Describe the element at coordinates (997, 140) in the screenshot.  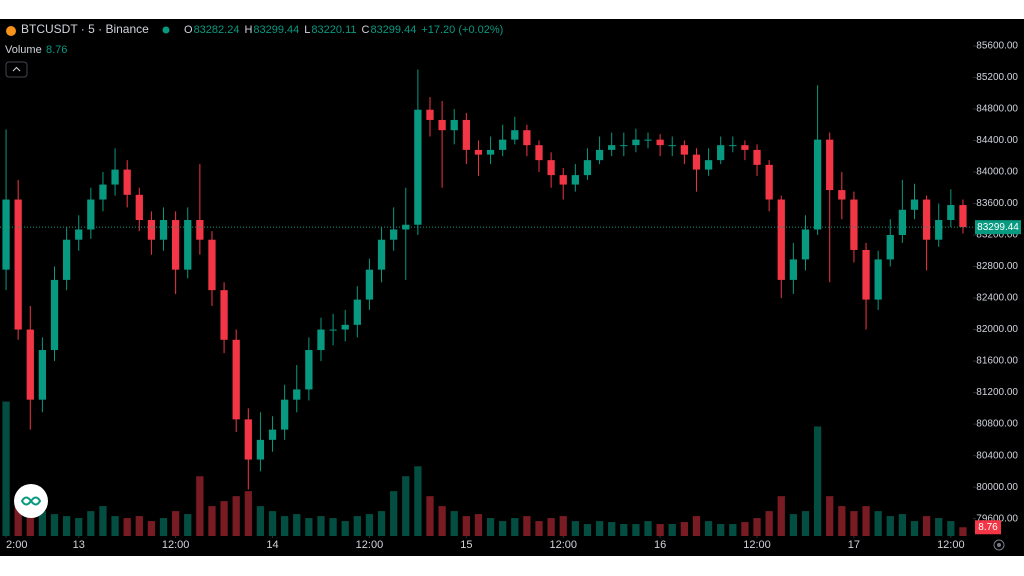
I see `y-tick-label: 84400.00` at that location.